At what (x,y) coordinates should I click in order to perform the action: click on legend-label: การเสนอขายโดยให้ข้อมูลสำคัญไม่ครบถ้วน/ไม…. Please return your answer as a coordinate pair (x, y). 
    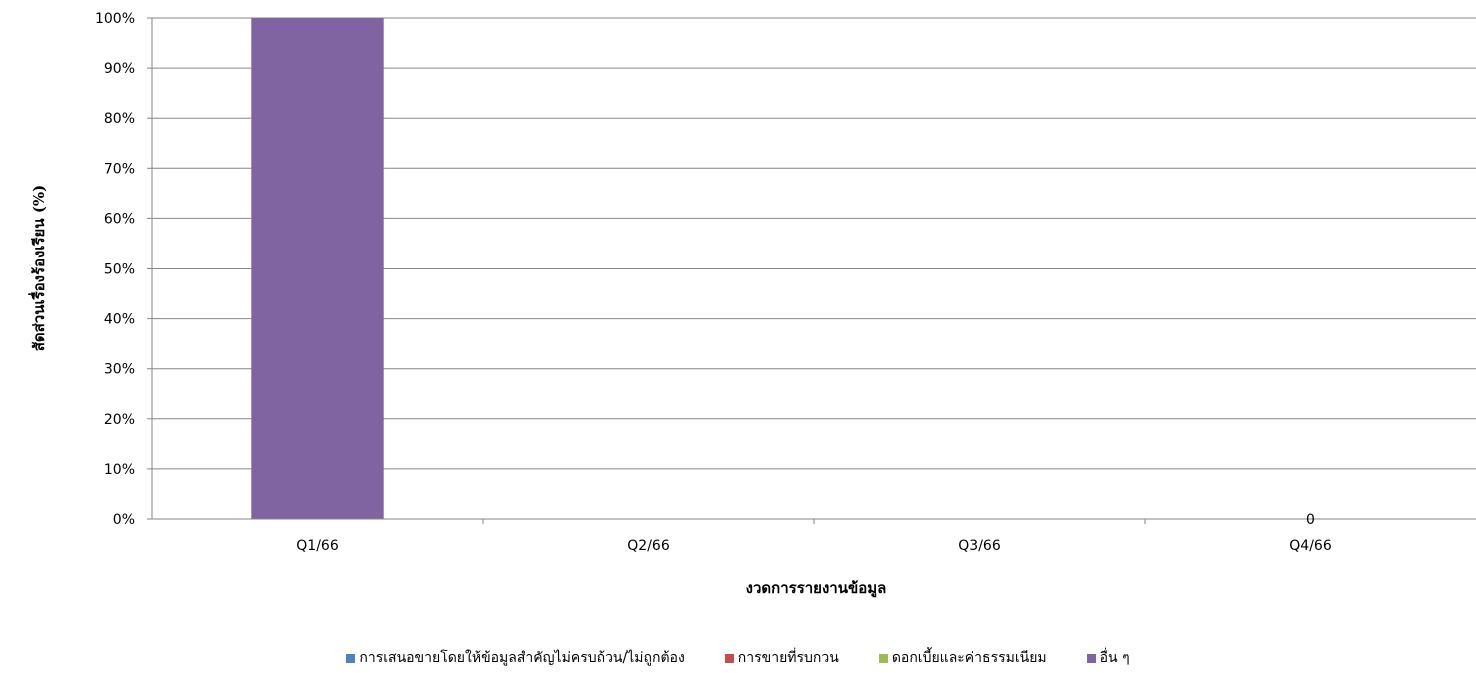
    Looking at the image, I should click on (522, 658).